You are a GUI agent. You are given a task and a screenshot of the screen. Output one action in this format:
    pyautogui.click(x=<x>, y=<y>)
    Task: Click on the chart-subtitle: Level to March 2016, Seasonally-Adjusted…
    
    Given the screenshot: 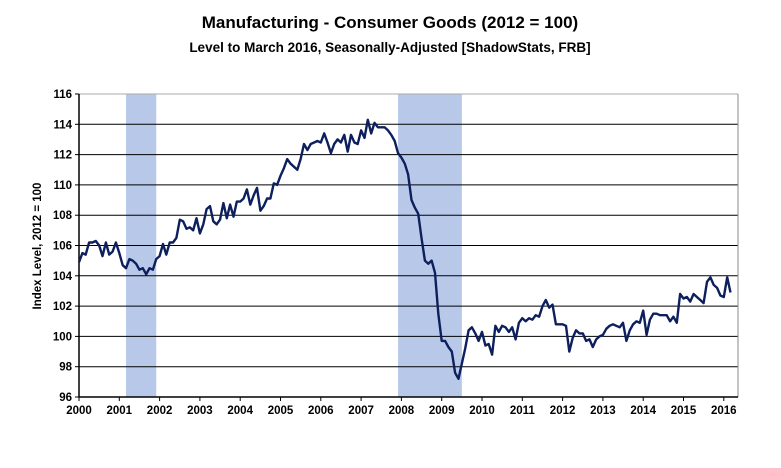 What is the action you would take?
    pyautogui.click(x=389, y=47)
    